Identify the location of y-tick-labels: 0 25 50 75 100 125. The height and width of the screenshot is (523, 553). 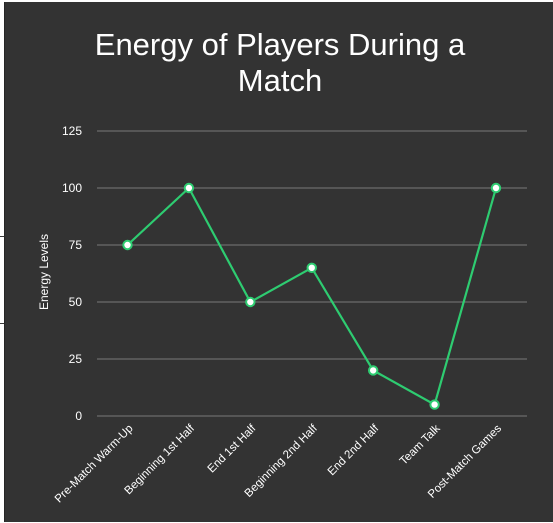
(72, 273).